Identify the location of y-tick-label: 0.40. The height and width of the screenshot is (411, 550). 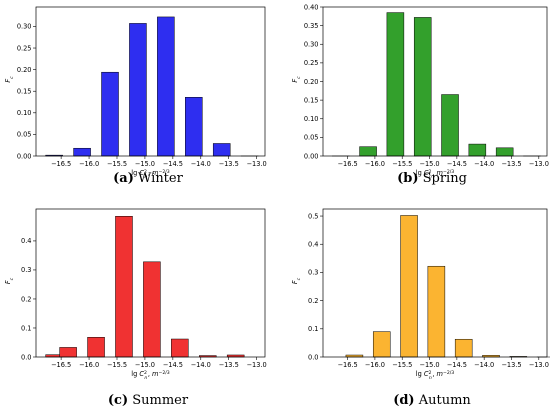
(311, 7).